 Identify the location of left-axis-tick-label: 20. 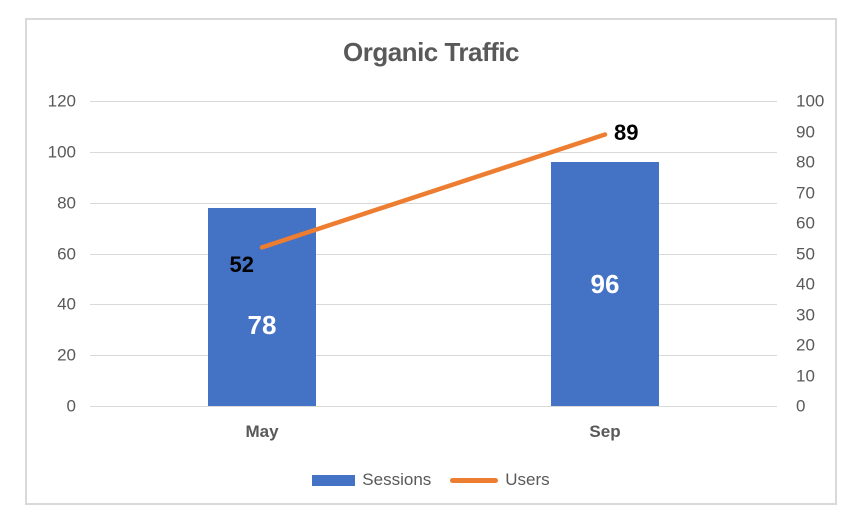
(66, 355).